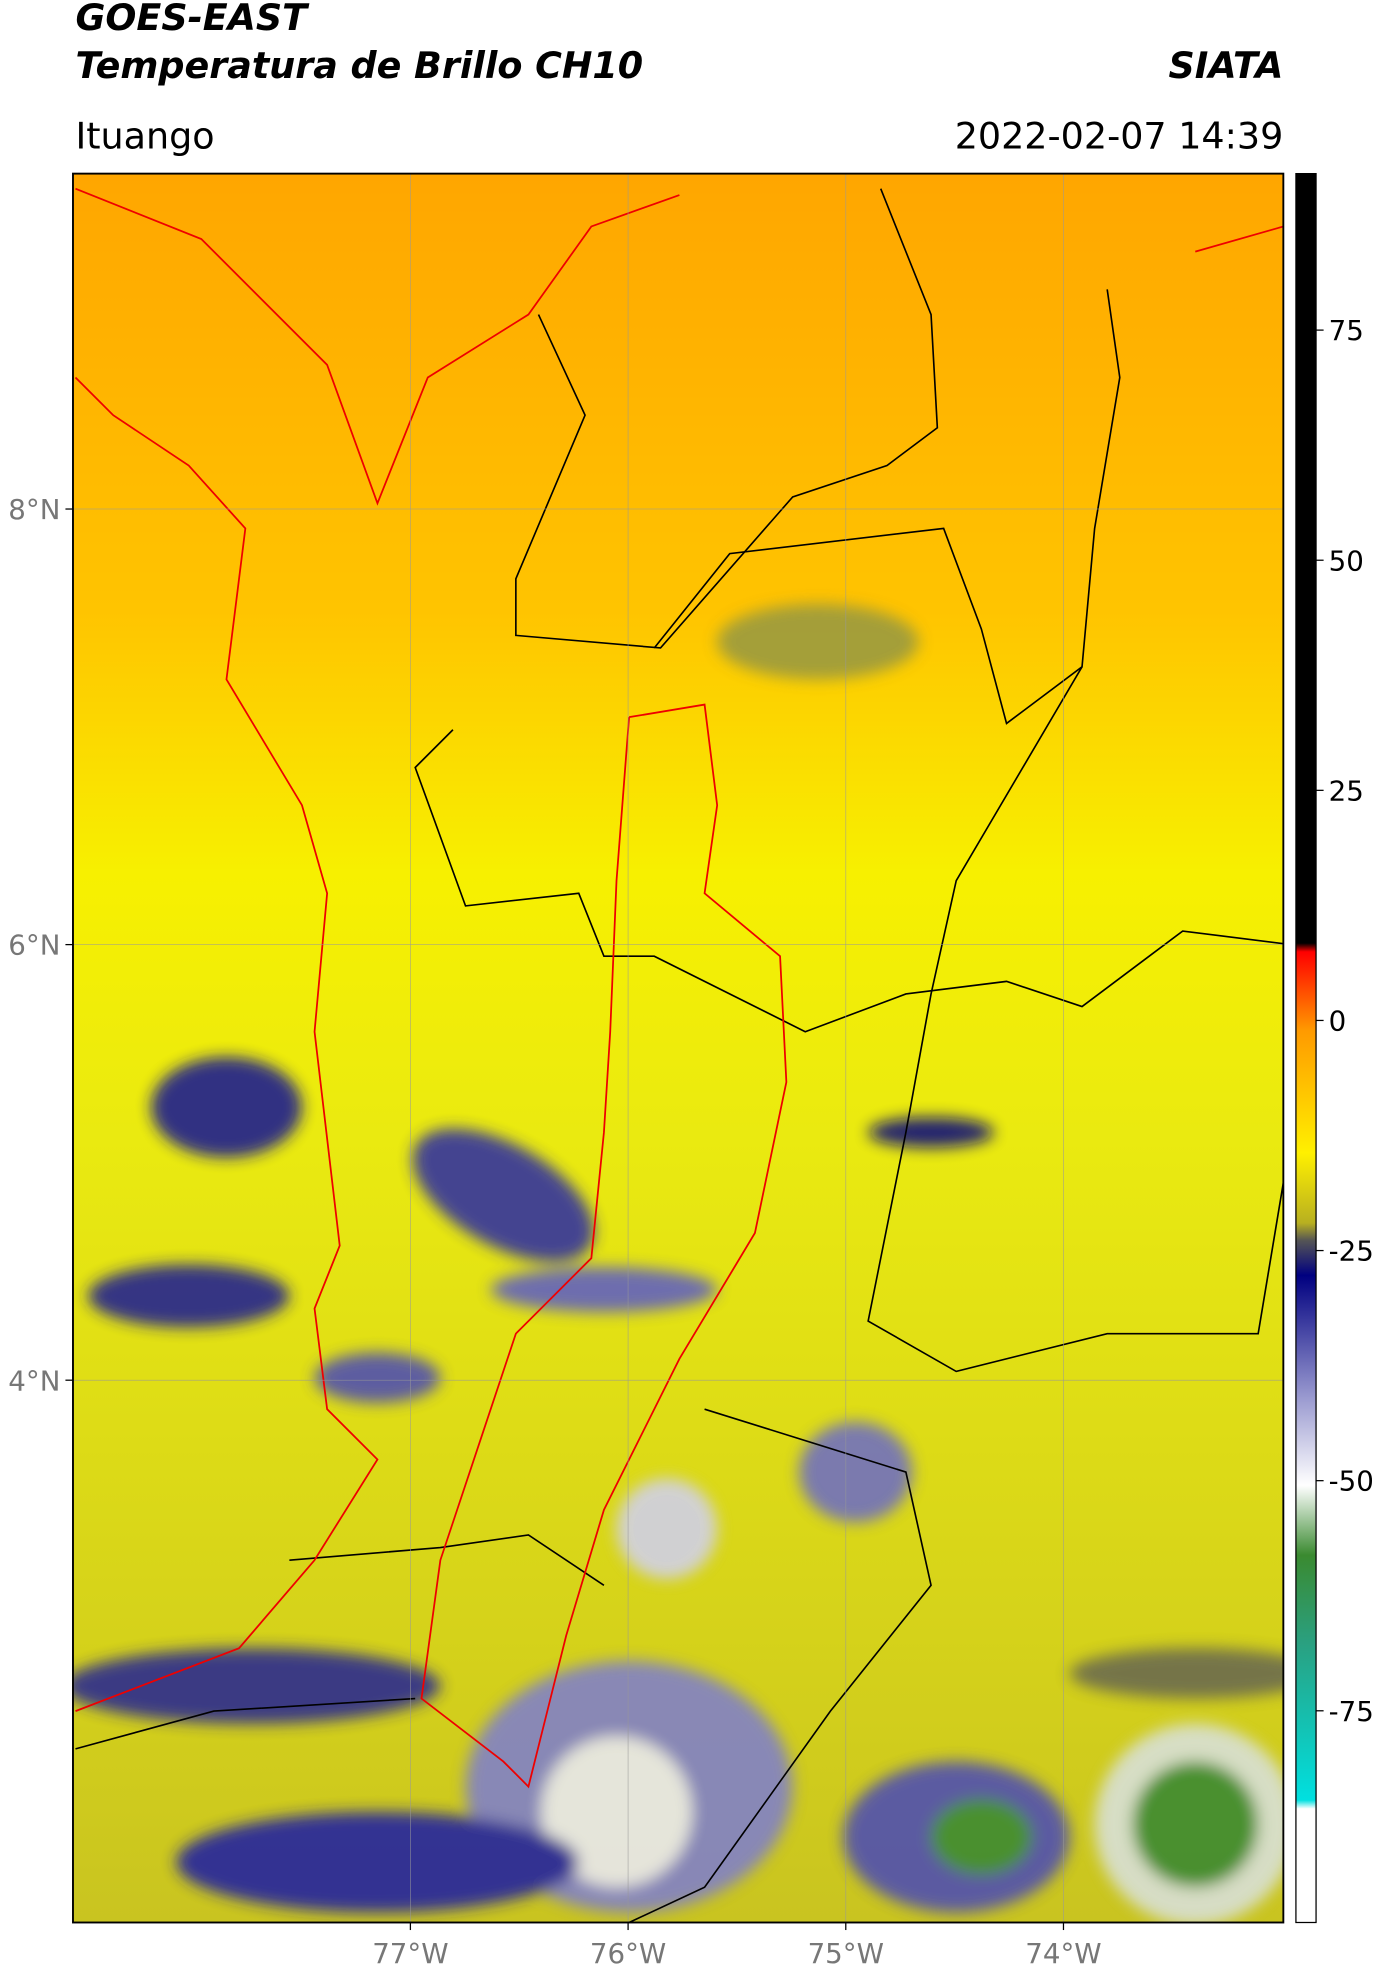 Image resolution: width=1384 pixels, height=1981 pixels. What do you see at coordinates (1338, 1021) in the screenshot?
I see `colorbar-tick-label: 0` at bounding box center [1338, 1021].